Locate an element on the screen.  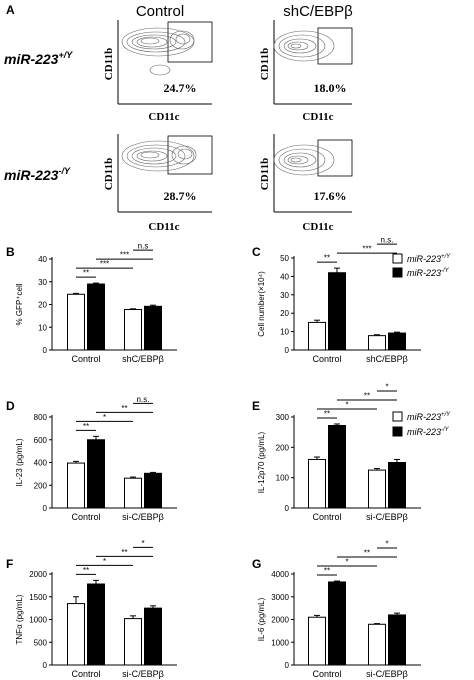
legend-label-ko-base: miR-223 is located at coordinates (424, 432).